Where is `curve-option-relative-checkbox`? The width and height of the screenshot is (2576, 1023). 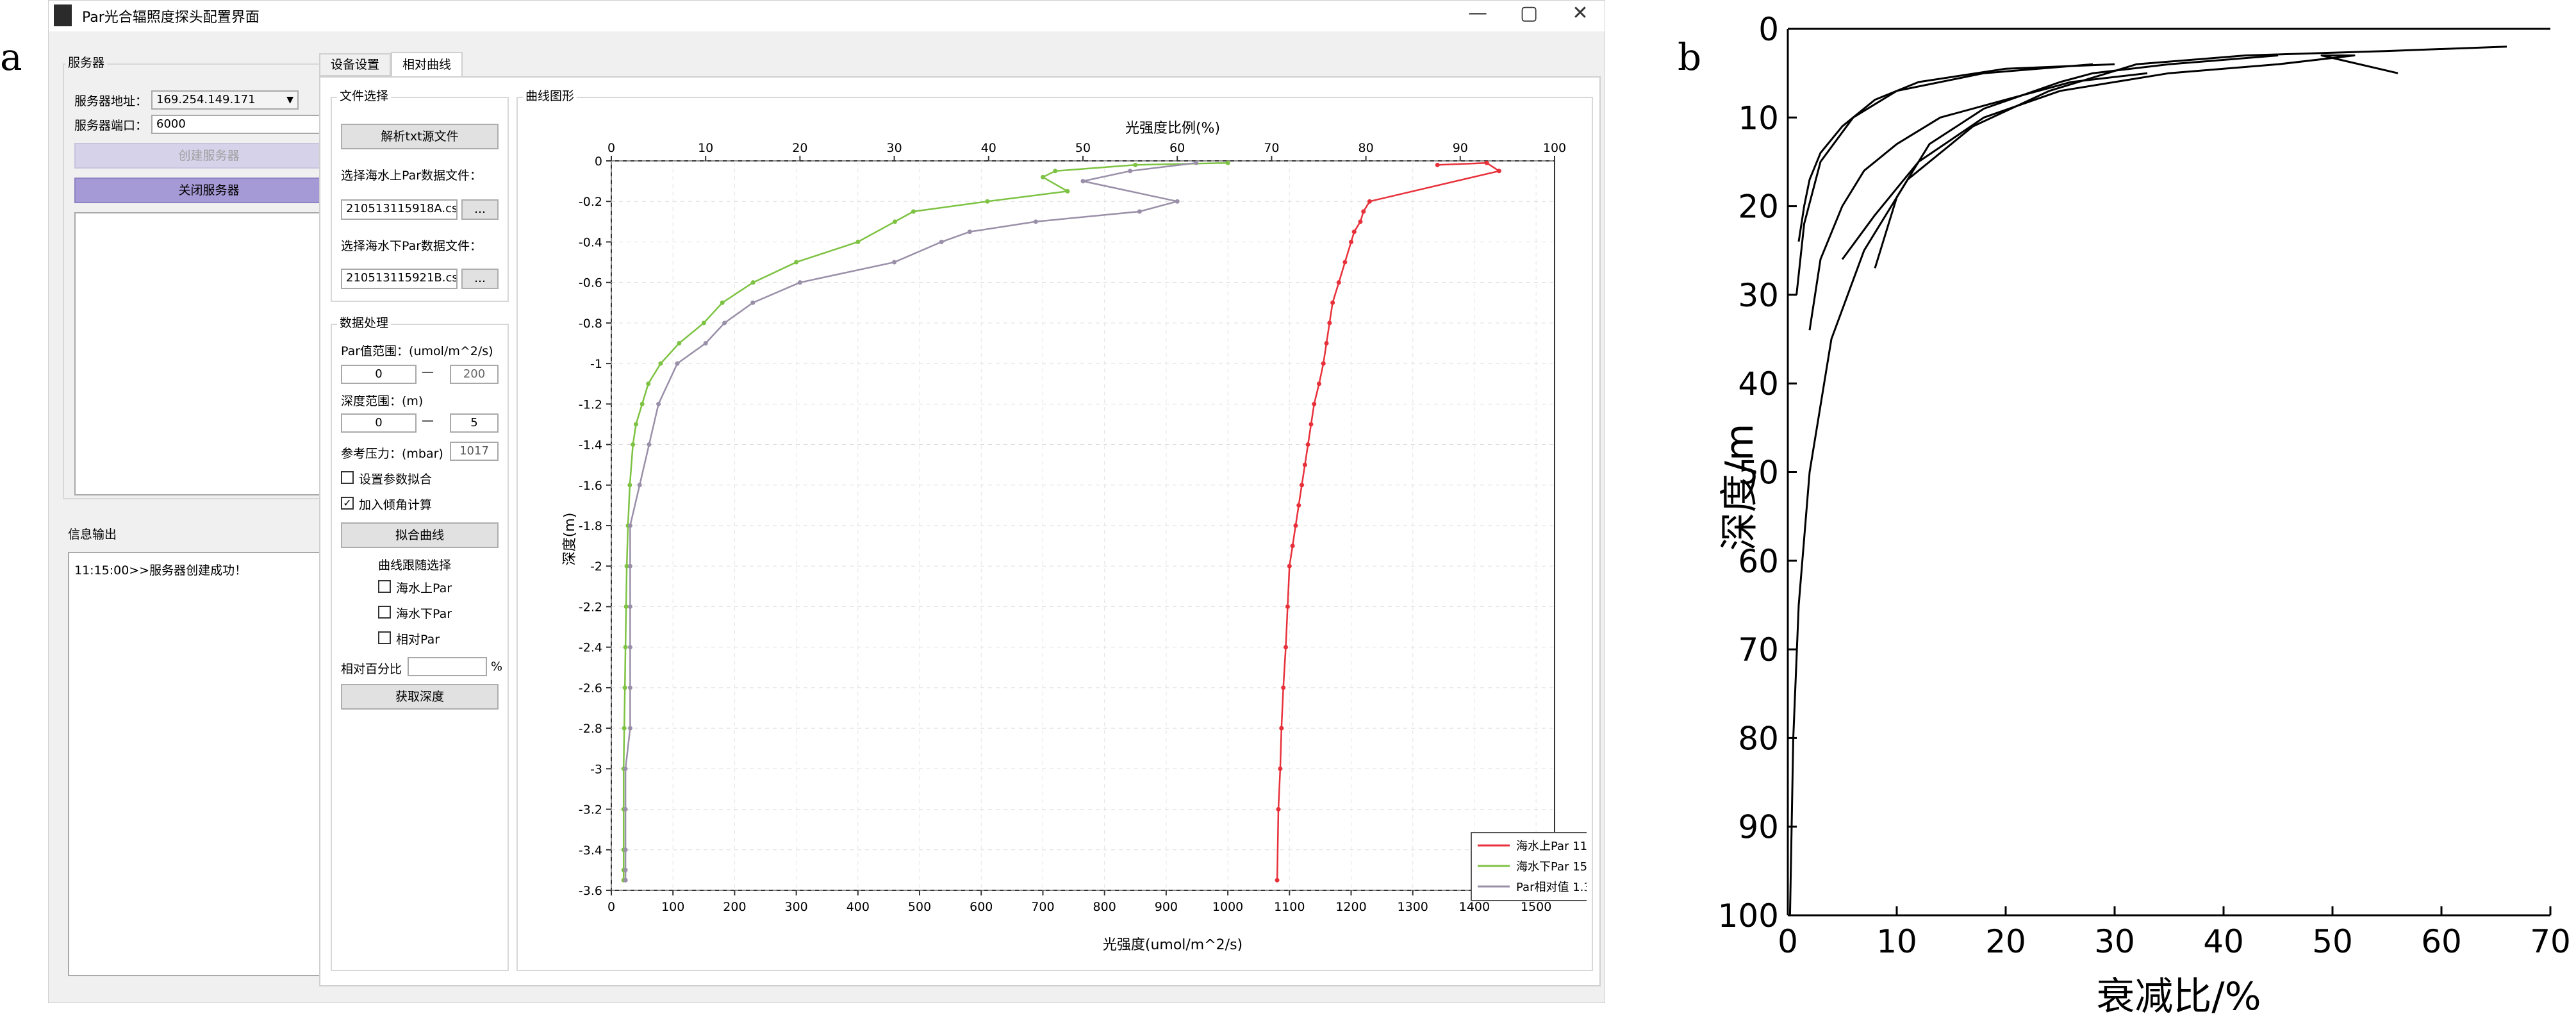 curve-option-relative-checkbox is located at coordinates (384, 637).